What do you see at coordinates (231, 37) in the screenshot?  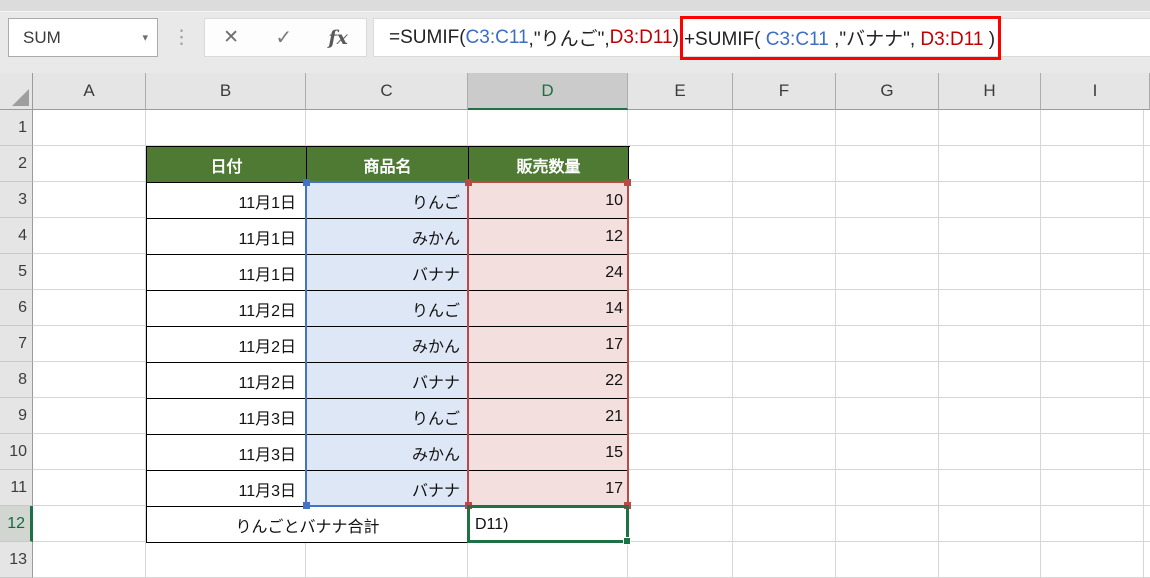 I see `cancel-icon: ✕` at bounding box center [231, 37].